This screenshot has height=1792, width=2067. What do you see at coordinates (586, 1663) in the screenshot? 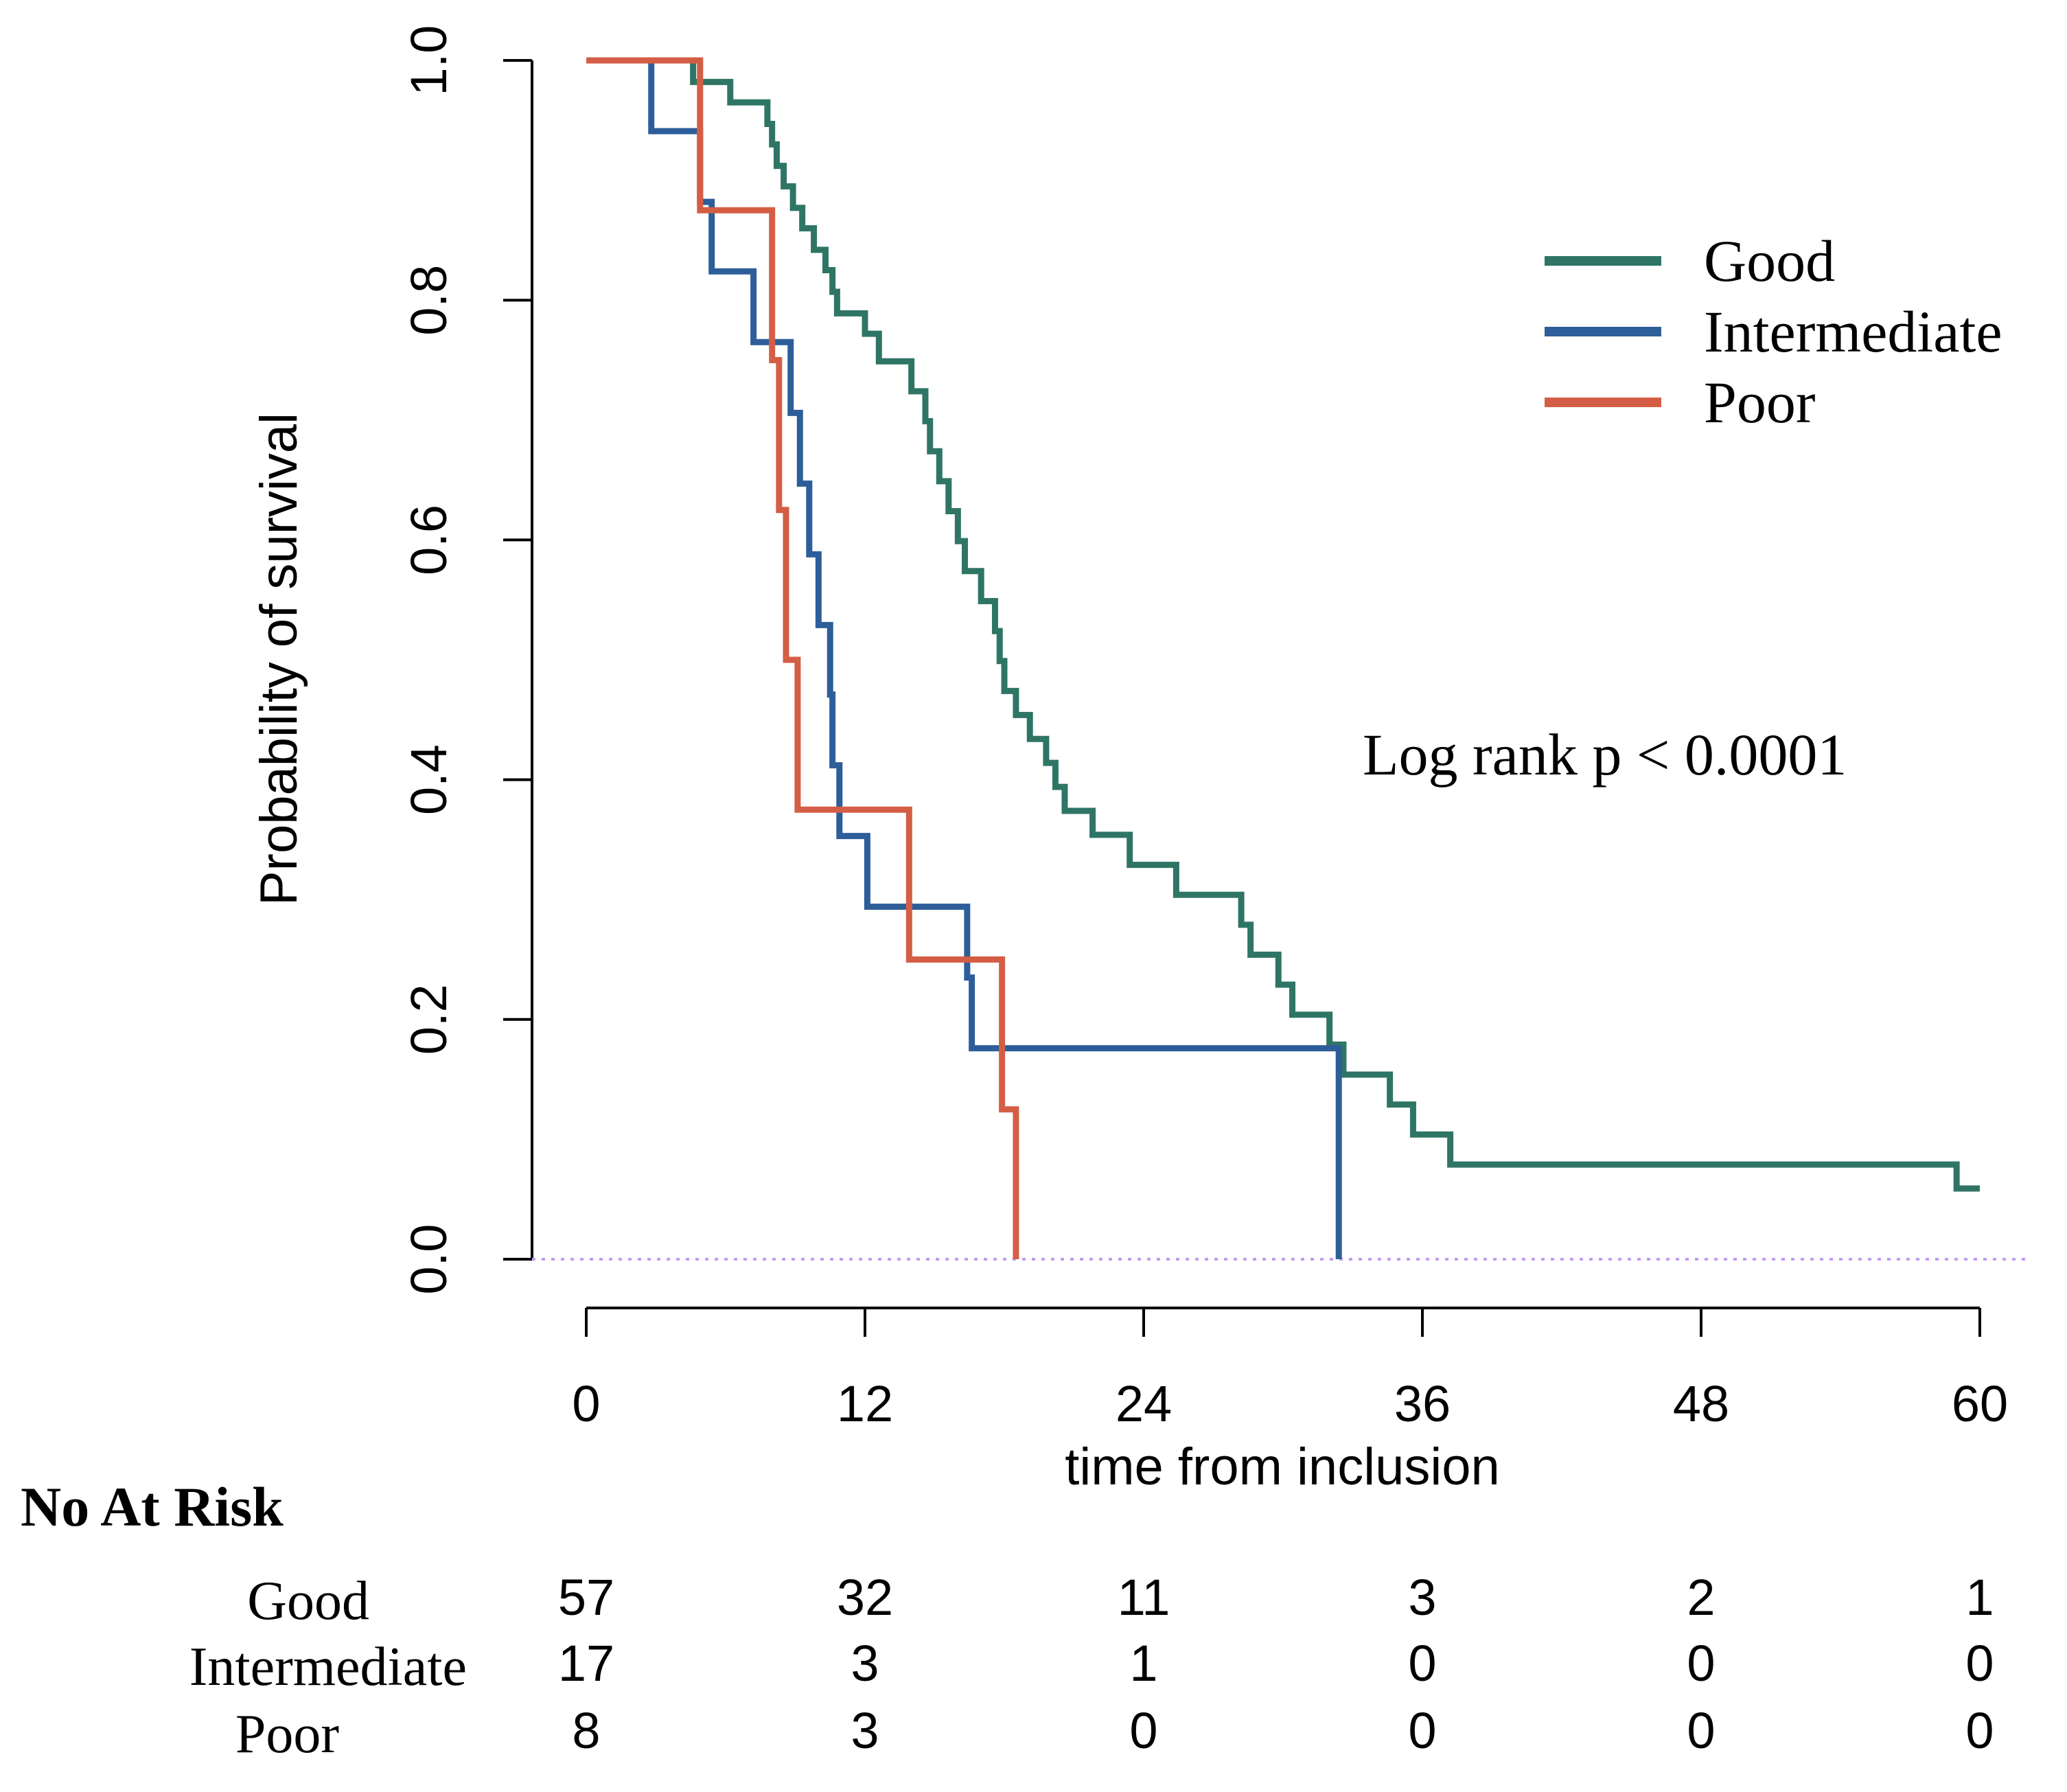
I see `risk-count: 17` at bounding box center [586, 1663].